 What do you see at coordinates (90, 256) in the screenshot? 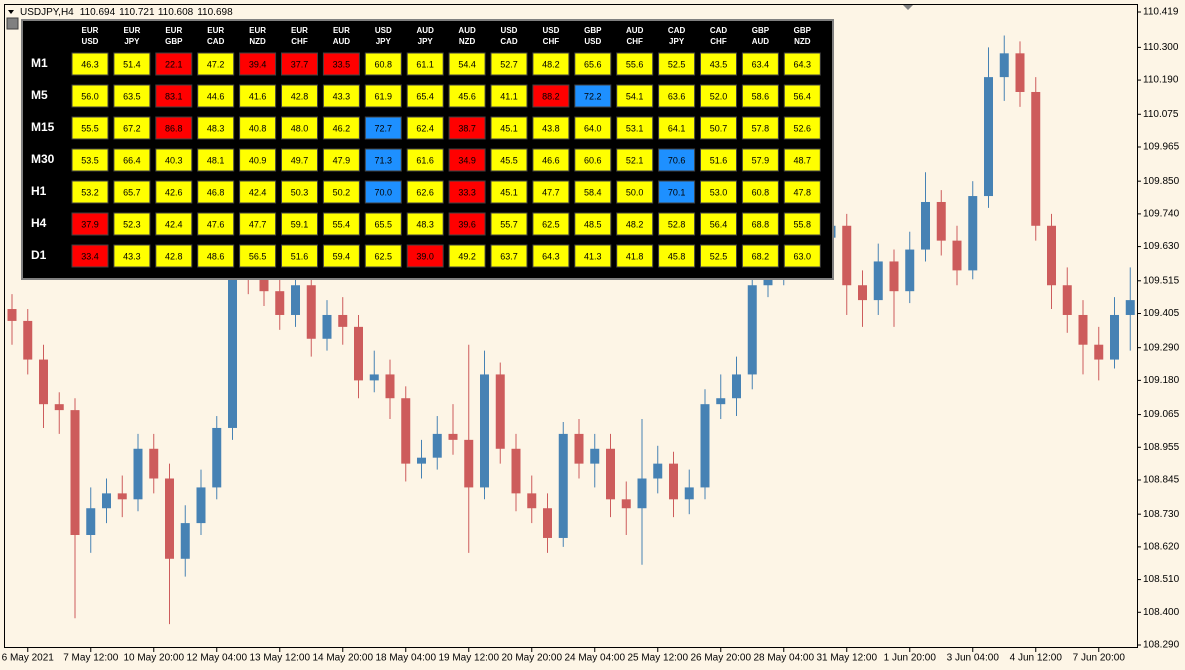
I see `cell-value: 33.4` at bounding box center [90, 256].